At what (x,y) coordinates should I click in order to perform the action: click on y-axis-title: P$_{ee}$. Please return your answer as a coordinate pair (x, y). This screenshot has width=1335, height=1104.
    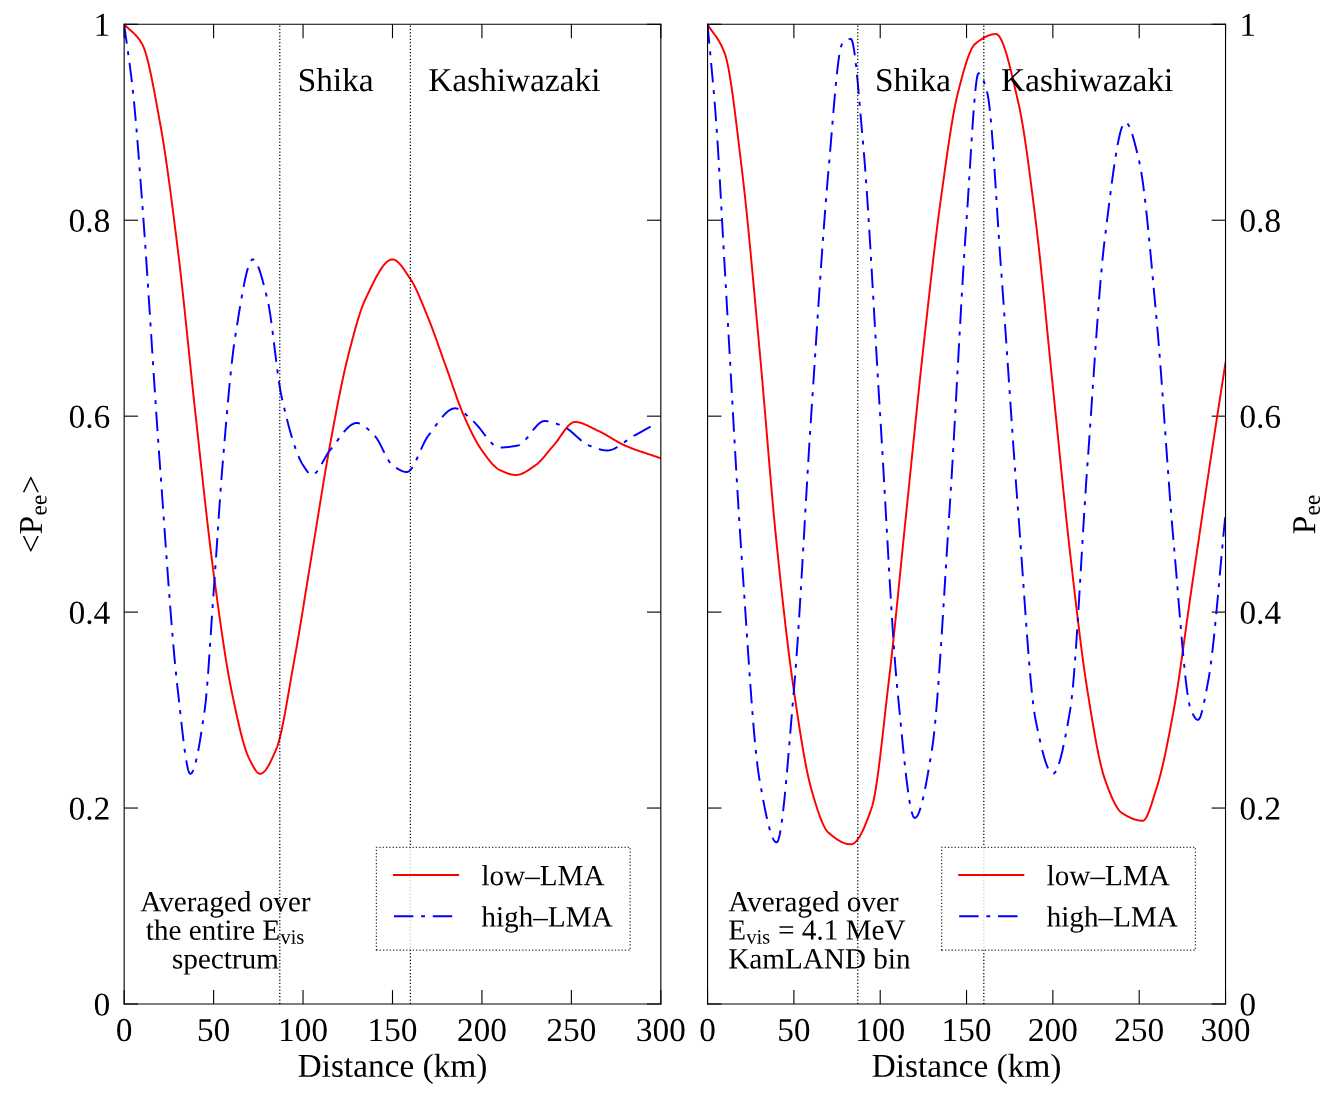
    Looking at the image, I should click on (1306, 514).